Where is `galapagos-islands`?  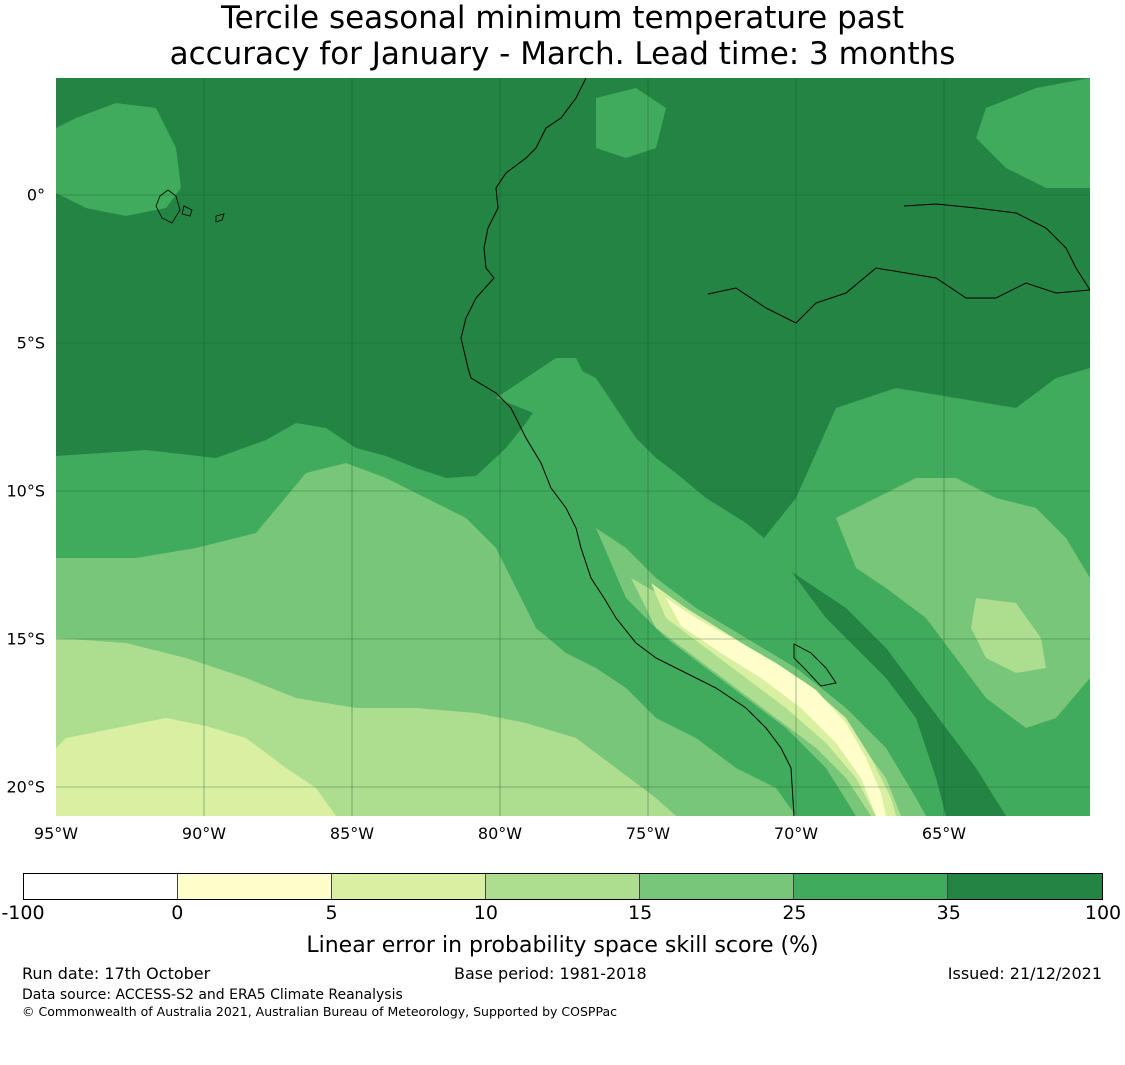
galapagos-islands is located at coordinates (190, 206).